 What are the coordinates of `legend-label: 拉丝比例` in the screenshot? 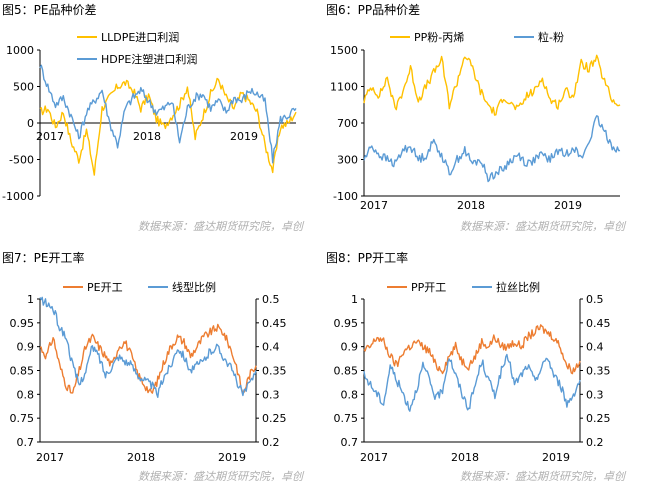 It's located at (518, 287).